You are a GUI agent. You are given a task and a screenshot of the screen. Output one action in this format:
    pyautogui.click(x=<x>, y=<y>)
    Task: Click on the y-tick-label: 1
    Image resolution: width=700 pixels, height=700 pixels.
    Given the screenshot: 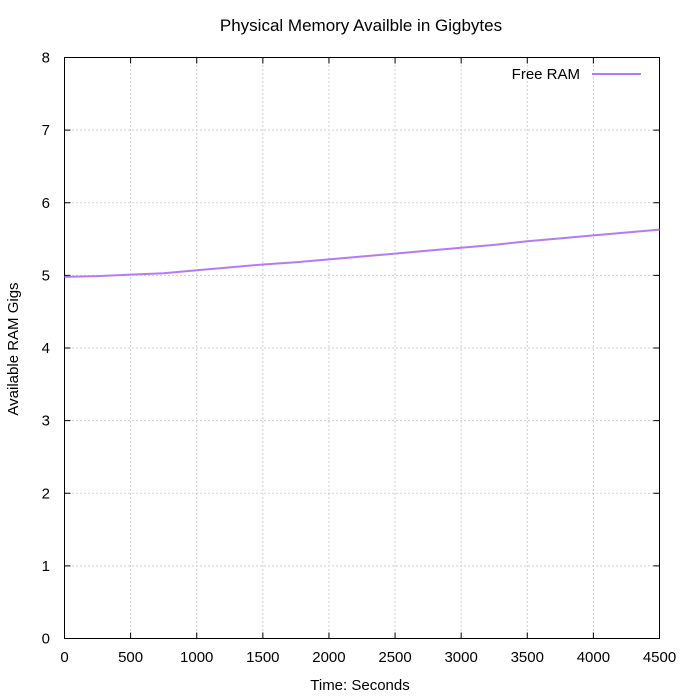 What is the action you would take?
    pyautogui.click(x=46, y=566)
    